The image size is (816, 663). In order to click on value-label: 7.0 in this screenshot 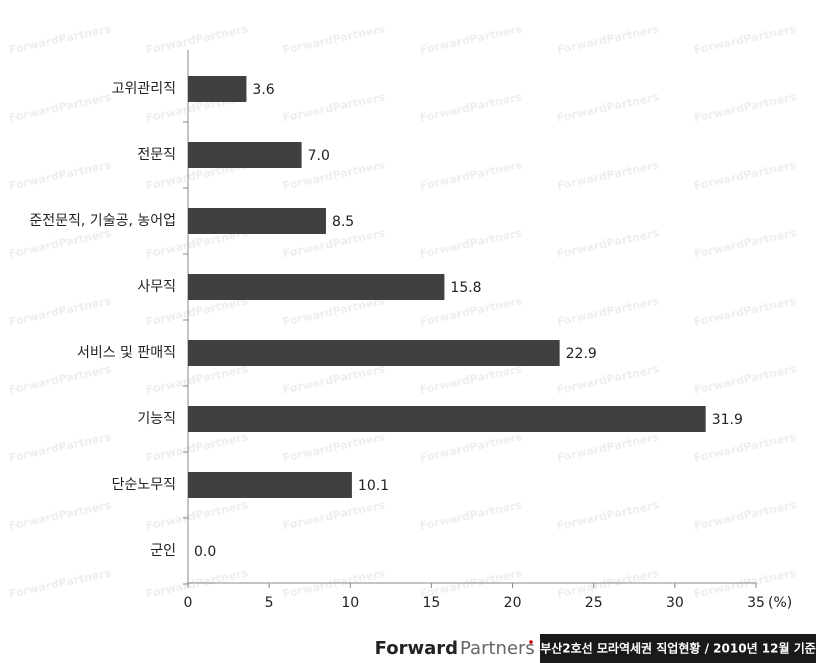, I will do `click(319, 156)`.